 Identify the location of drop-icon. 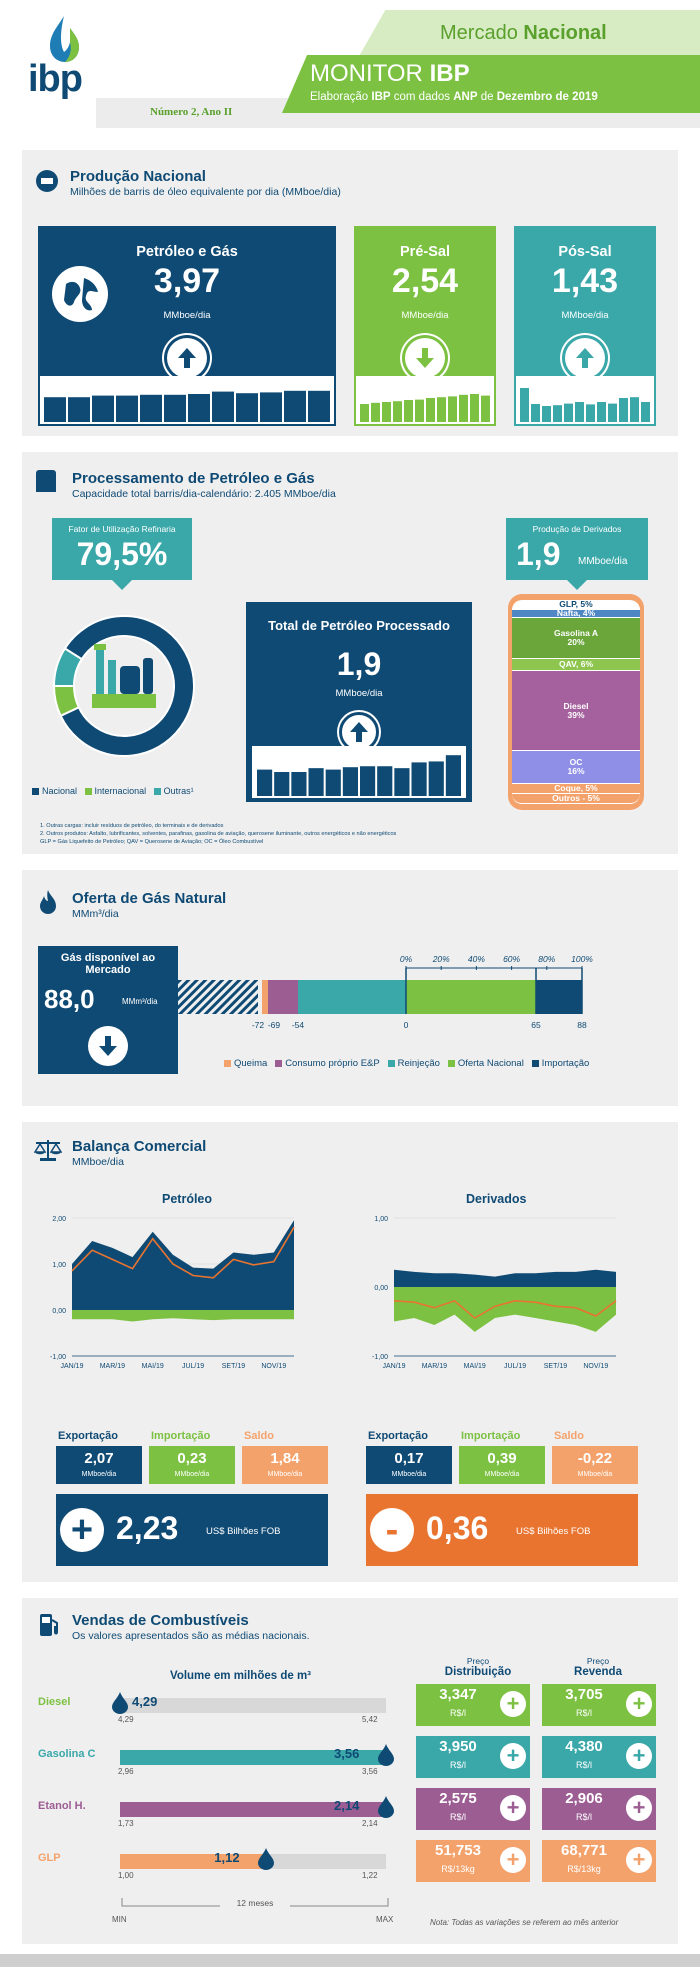
(386, 1807).